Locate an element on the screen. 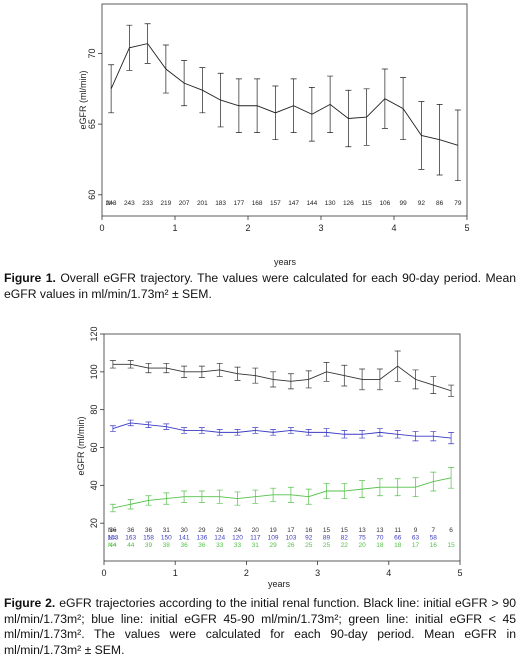  figure-1-y-tick-label: 60 is located at coordinates (92, 195).